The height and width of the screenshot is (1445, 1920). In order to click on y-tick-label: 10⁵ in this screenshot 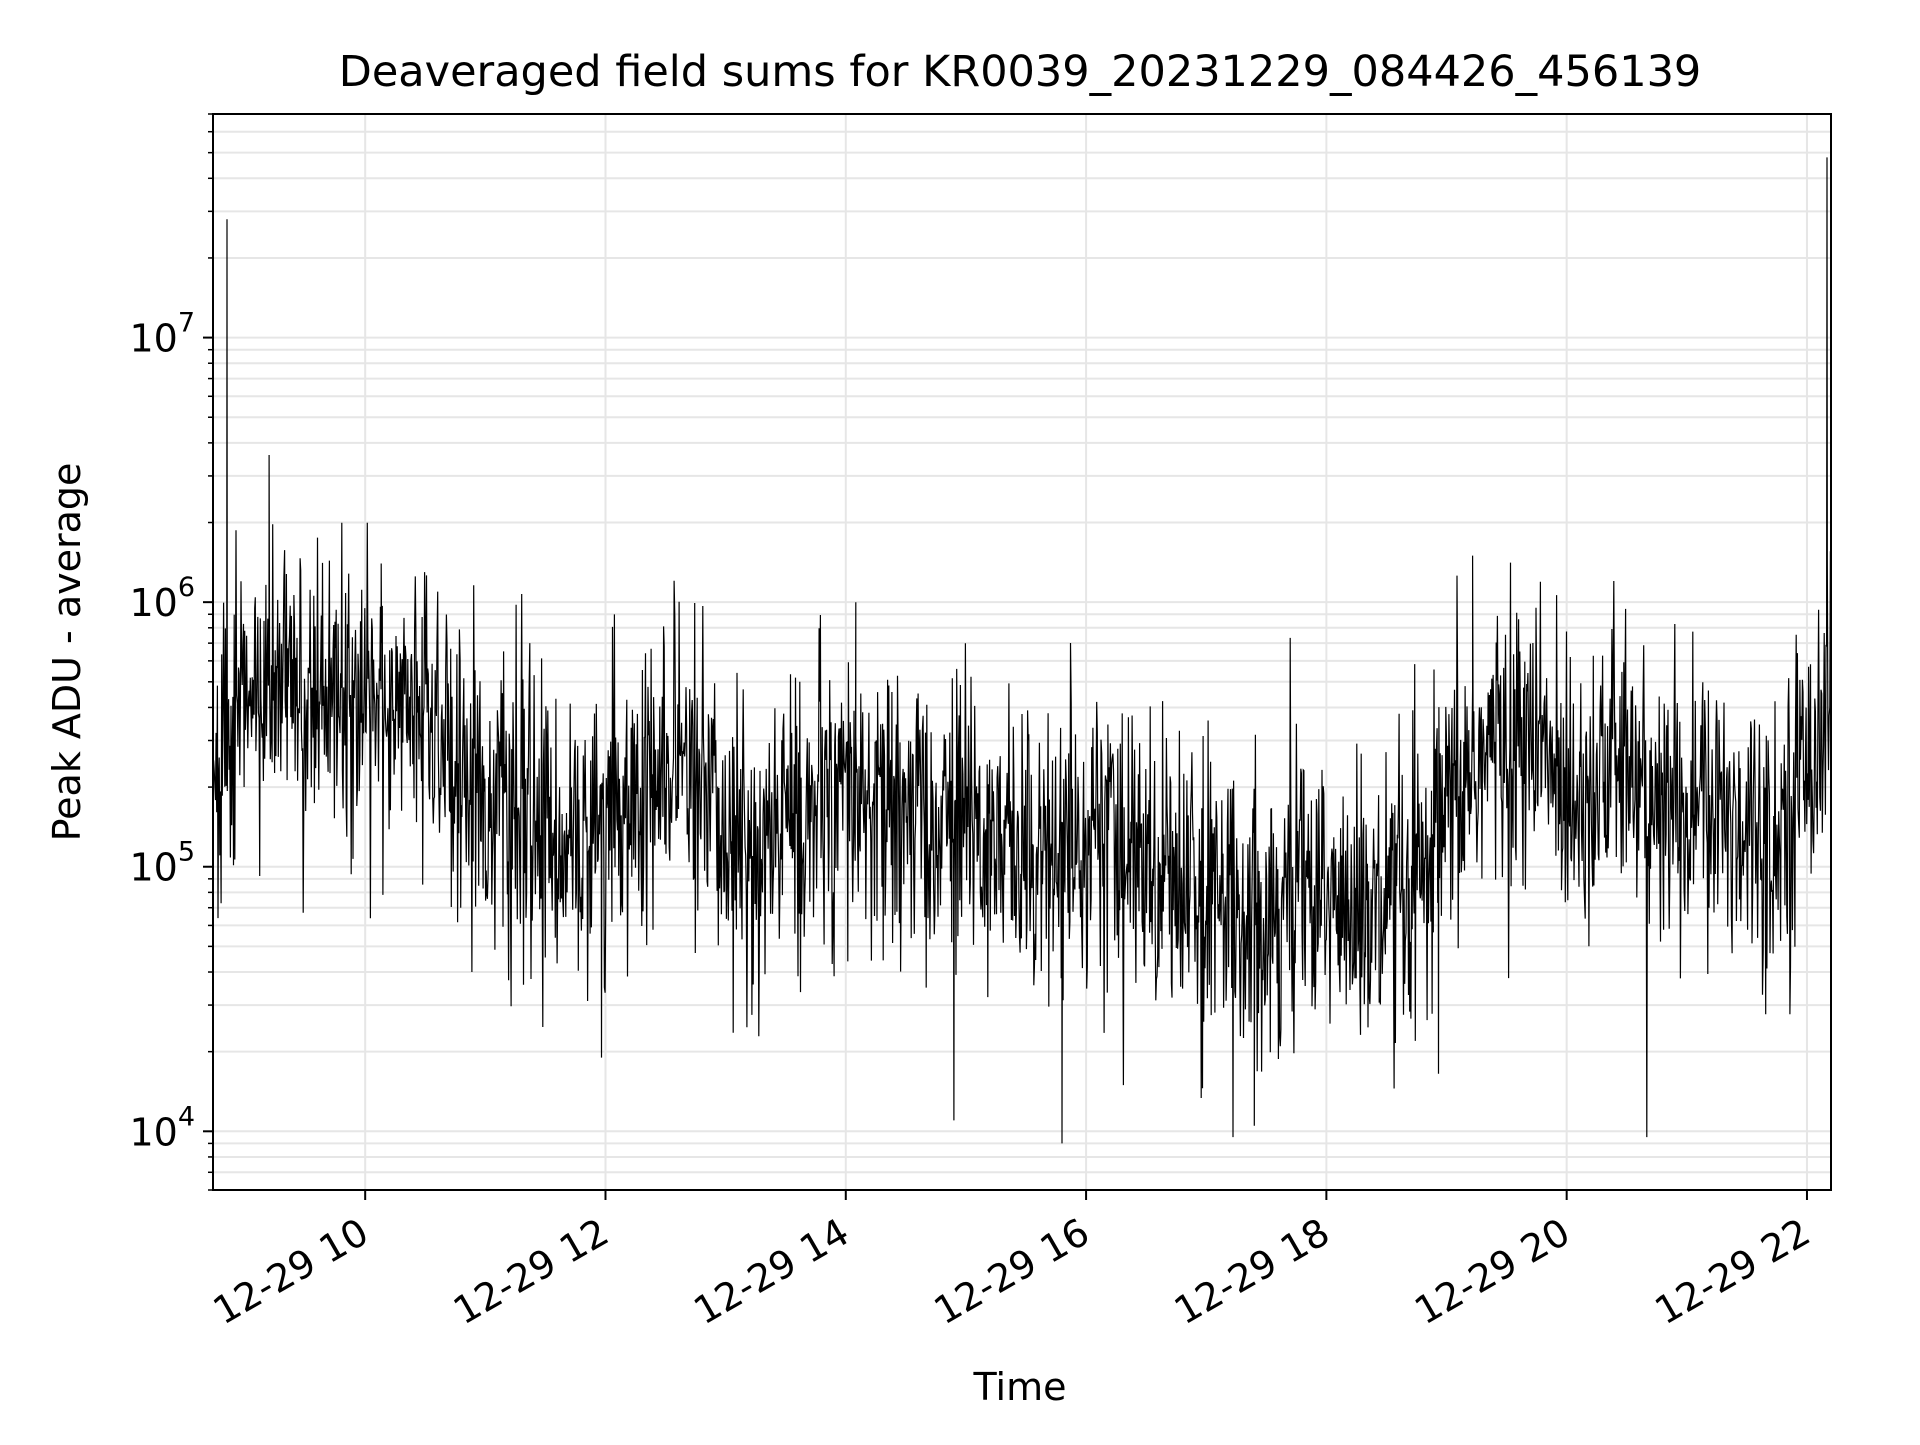, I will do `click(162, 863)`.